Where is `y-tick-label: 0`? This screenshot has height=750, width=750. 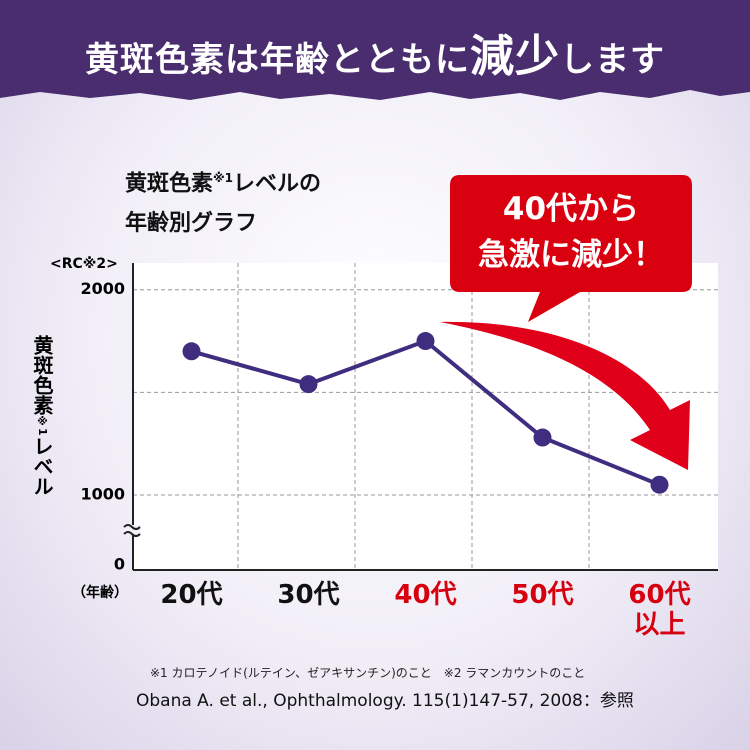 y-tick-label: 0 is located at coordinates (119, 564).